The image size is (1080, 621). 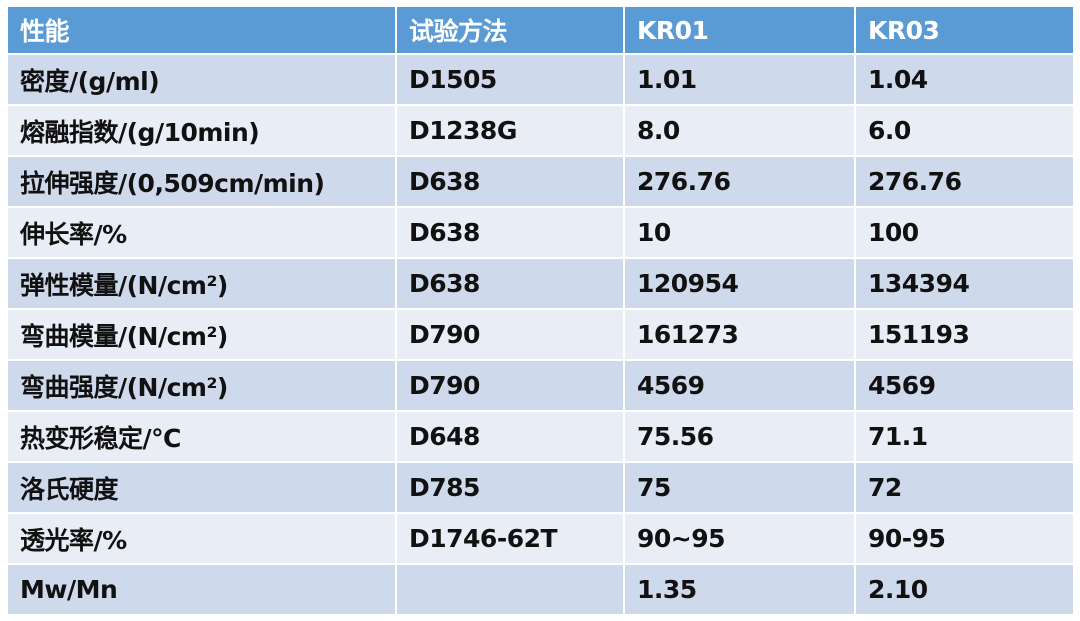 I want to click on table-cell: D1238G, so click(x=510, y=130).